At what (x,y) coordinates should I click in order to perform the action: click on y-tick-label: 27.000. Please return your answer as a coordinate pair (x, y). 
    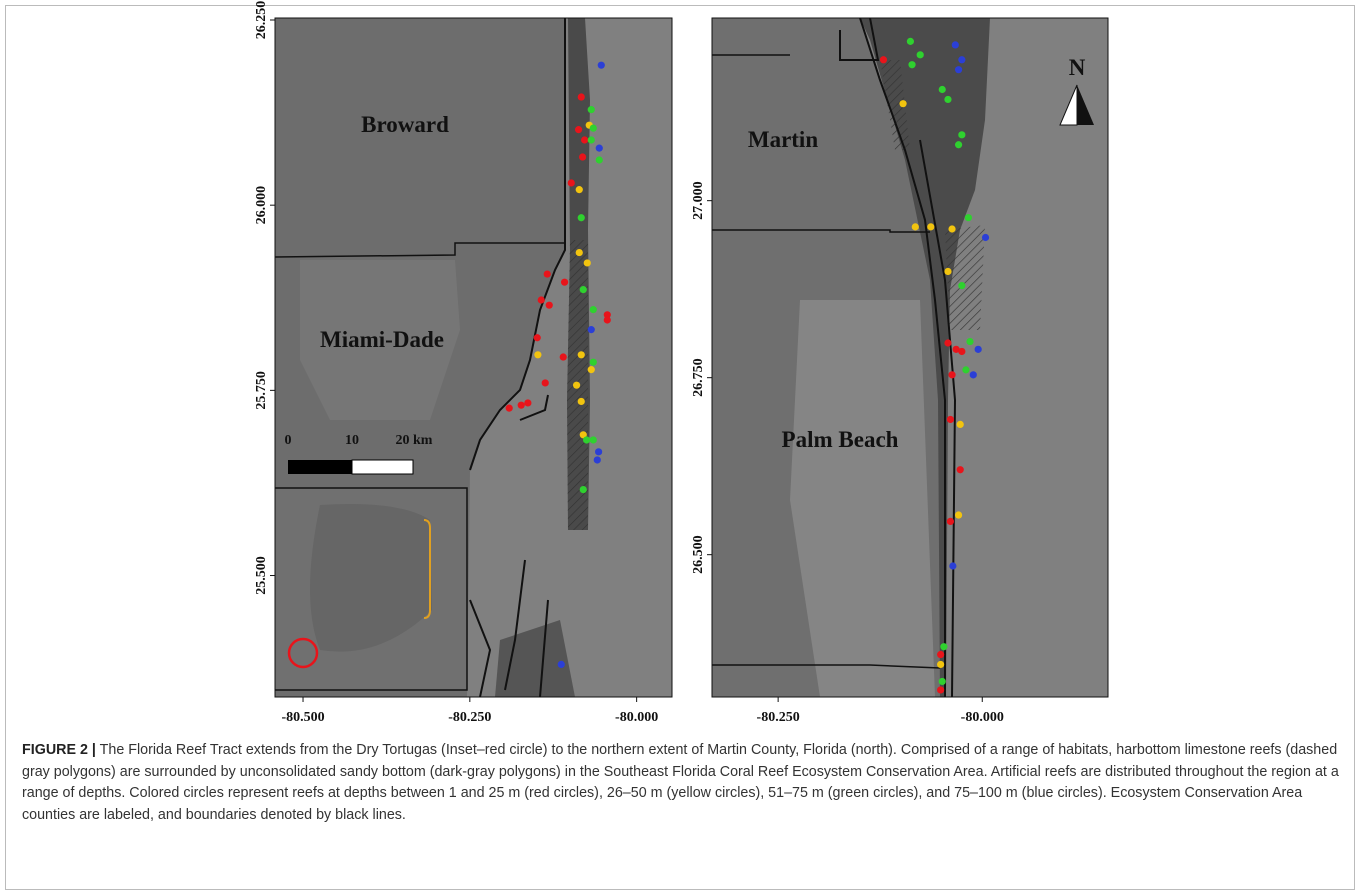
    Looking at the image, I should click on (698, 200).